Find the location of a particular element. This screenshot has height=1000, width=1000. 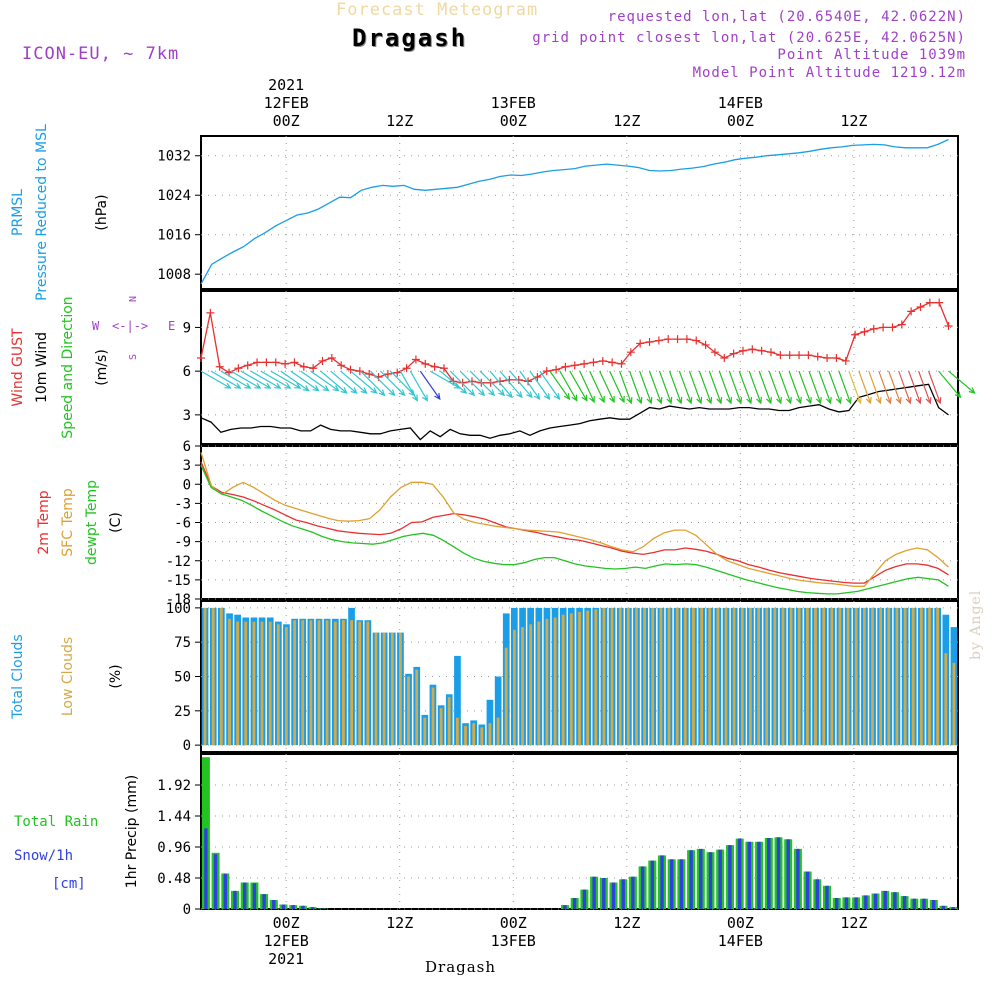

bottom-time-label: 13FEB is located at coordinates (513, 941).